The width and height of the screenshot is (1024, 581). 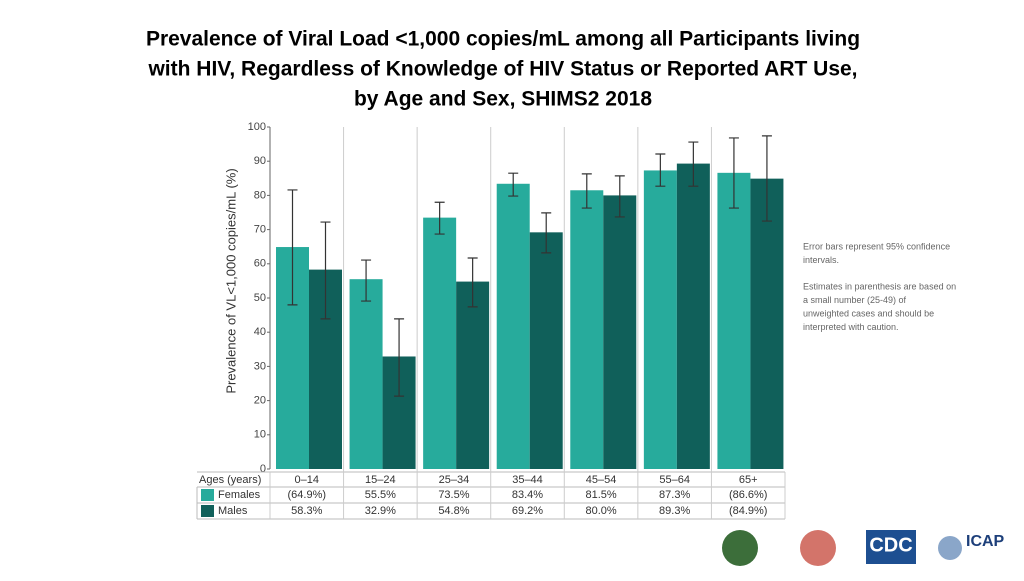 I want to click on y-tick-label: 30, so click(x=260, y=366).